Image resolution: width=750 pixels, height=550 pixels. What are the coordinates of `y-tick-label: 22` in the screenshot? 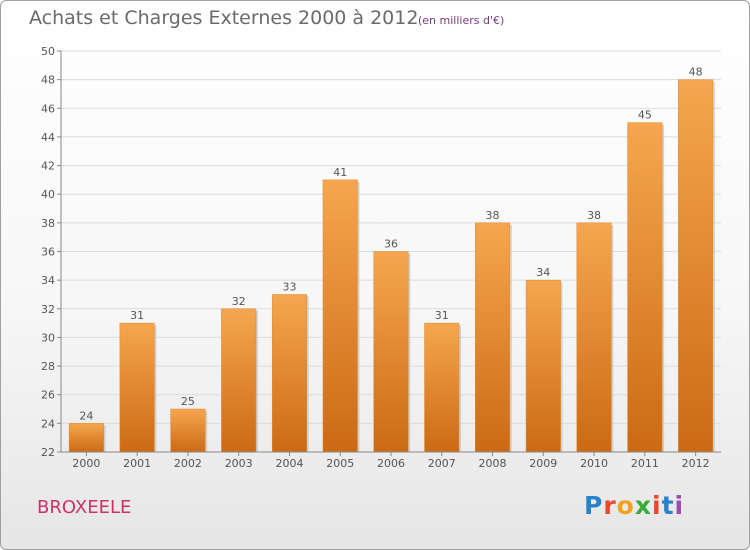 It's located at (48, 452).